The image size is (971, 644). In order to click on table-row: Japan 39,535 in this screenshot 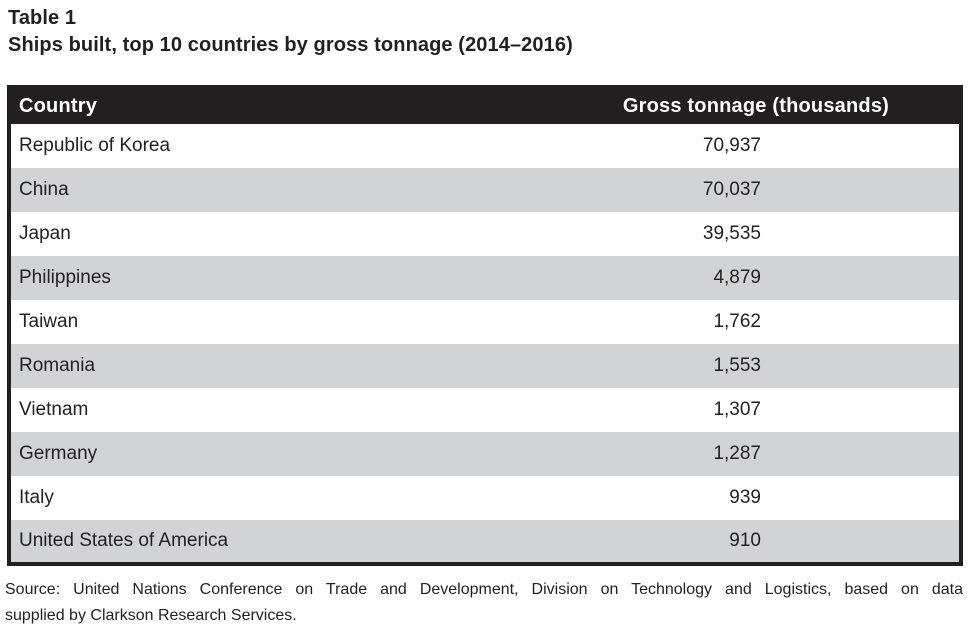, I will do `click(485, 234)`.